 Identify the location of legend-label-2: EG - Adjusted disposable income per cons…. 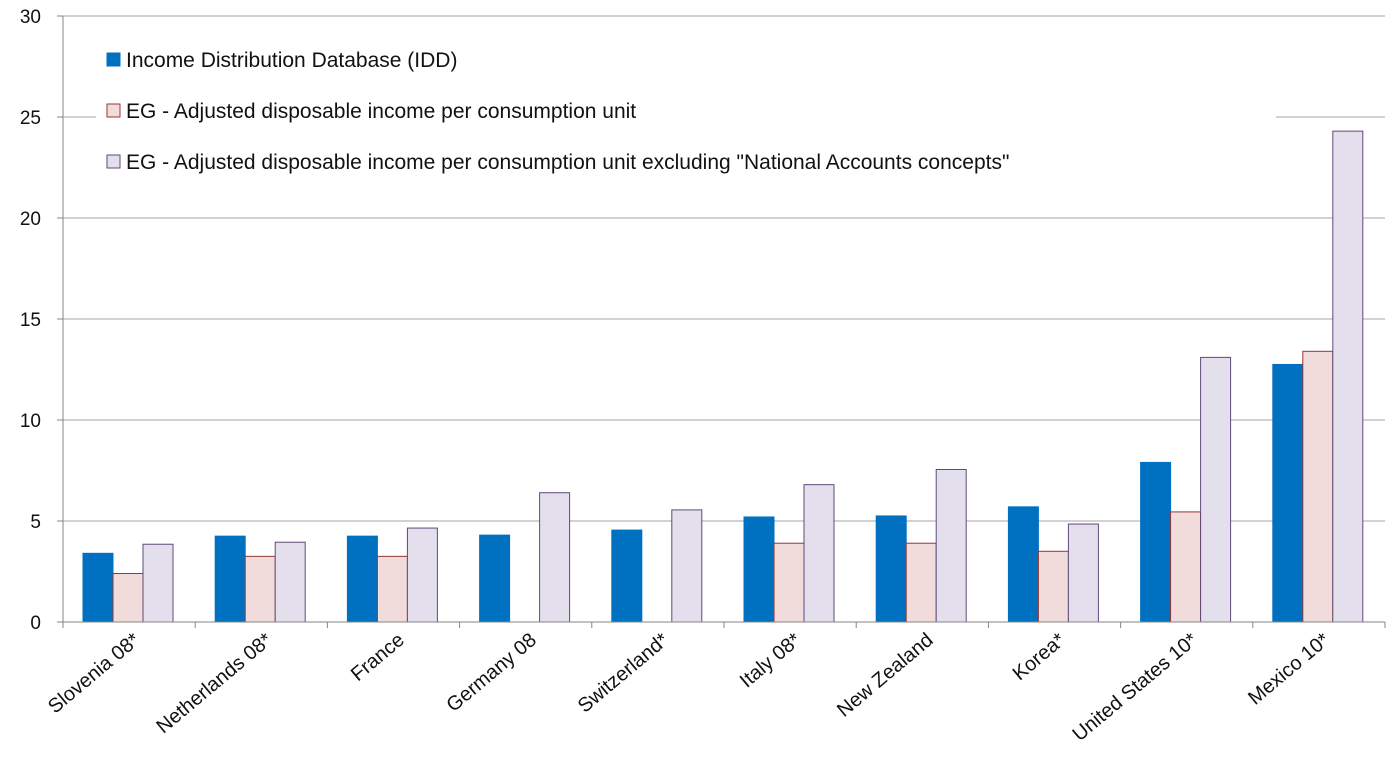
(381, 111).